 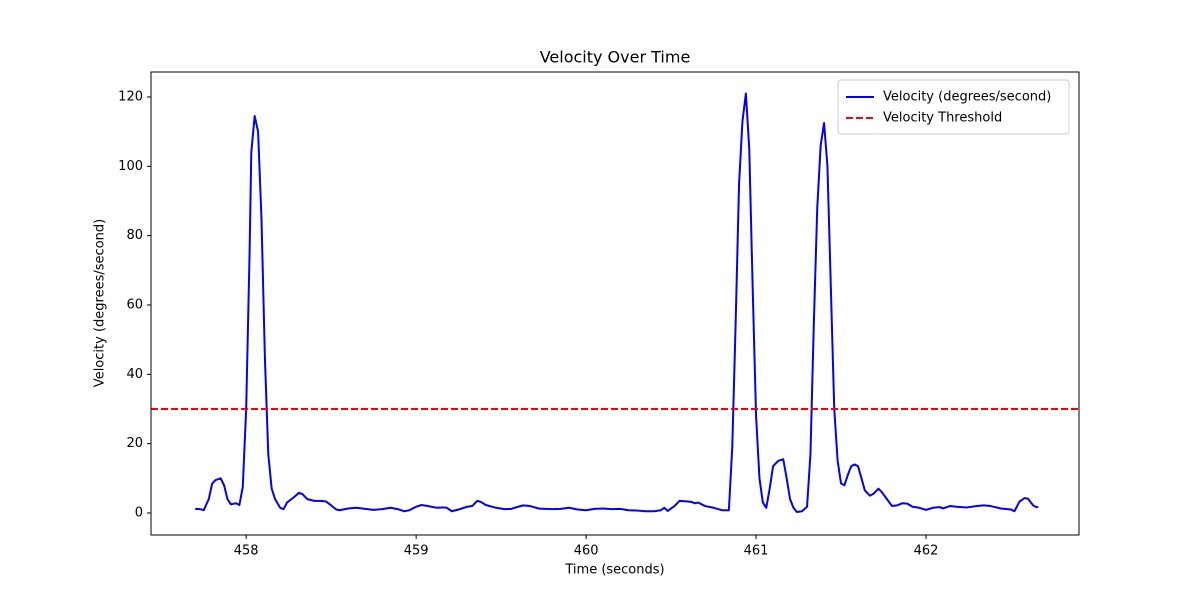 What do you see at coordinates (416, 551) in the screenshot?
I see `x-tick-label: 459` at bounding box center [416, 551].